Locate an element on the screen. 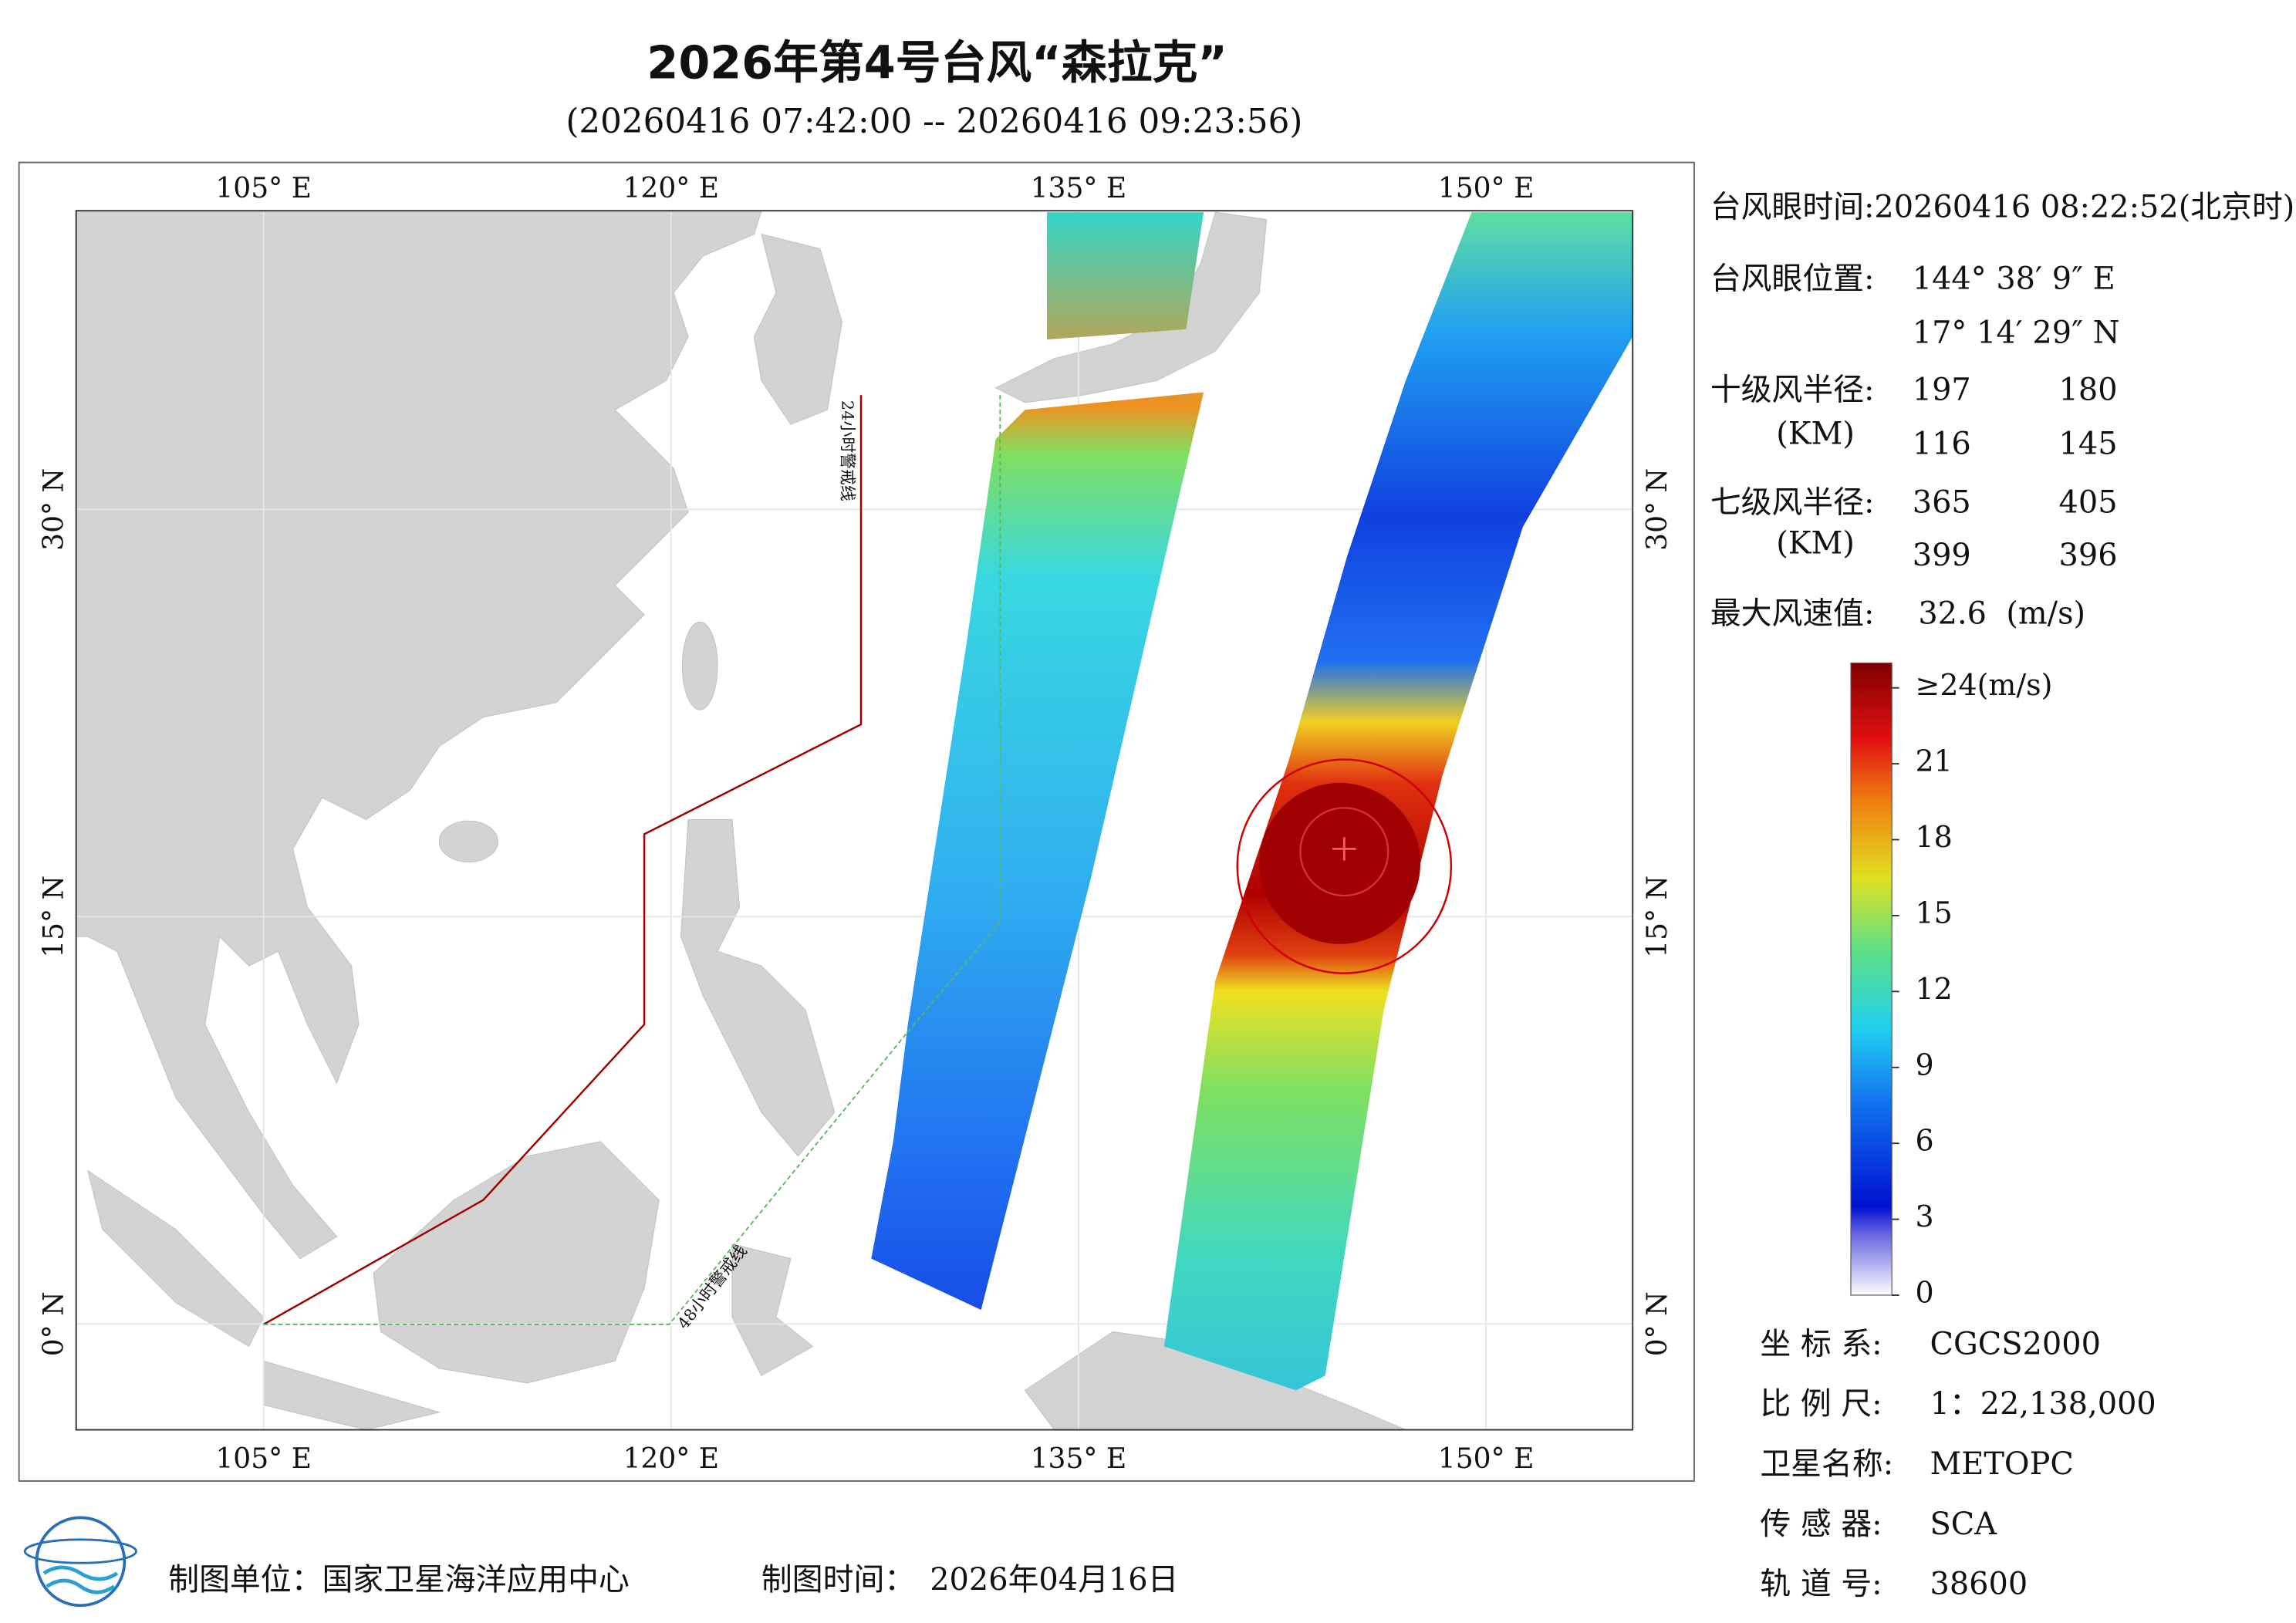 Image resolution: width=2296 pixels, height=1623 pixels. philippines is located at coordinates (758, 987).